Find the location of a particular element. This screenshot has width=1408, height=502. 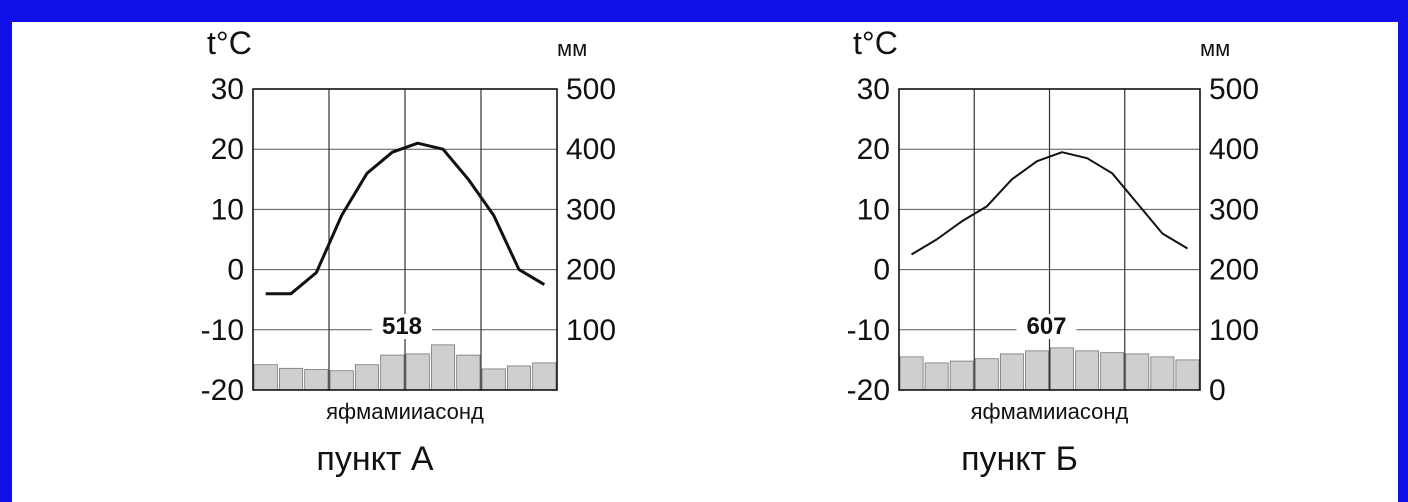

chart-caption: пункт Б is located at coordinates (1019, 459).